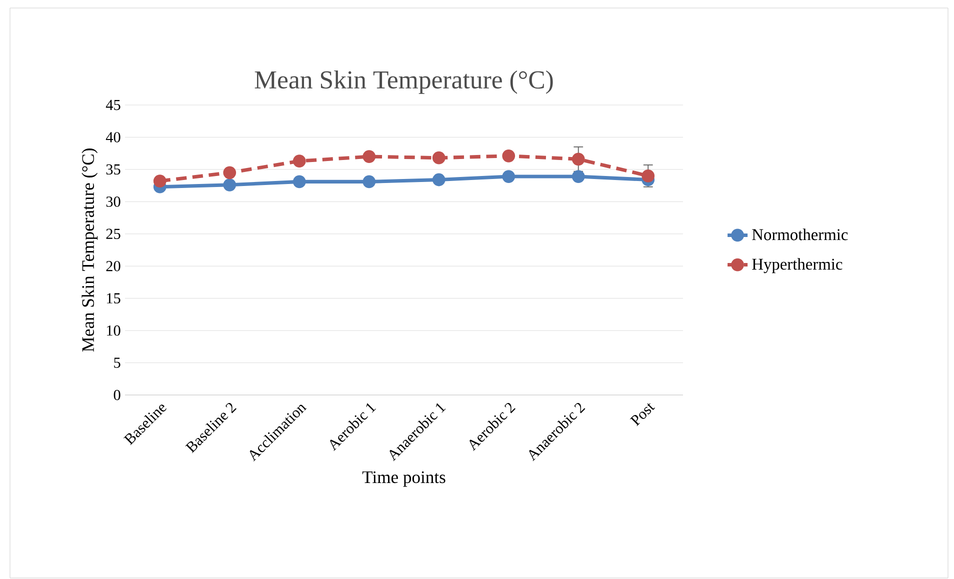 The width and height of the screenshot is (954, 579). I want to click on y-axis-title: Mean Skin Temperature (°C), so click(90, 250).